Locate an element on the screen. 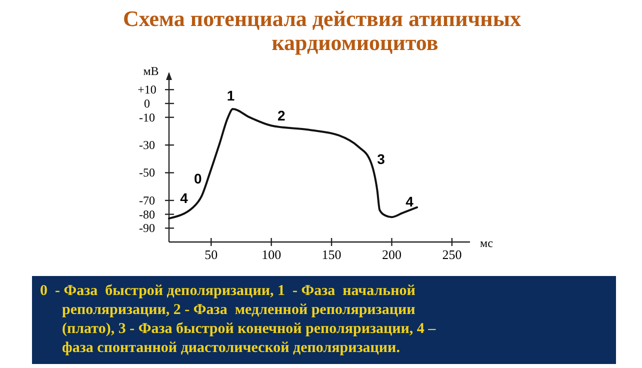 Image resolution: width=642 pixels, height=368 pixels. annotation: 2 is located at coordinates (281, 115).